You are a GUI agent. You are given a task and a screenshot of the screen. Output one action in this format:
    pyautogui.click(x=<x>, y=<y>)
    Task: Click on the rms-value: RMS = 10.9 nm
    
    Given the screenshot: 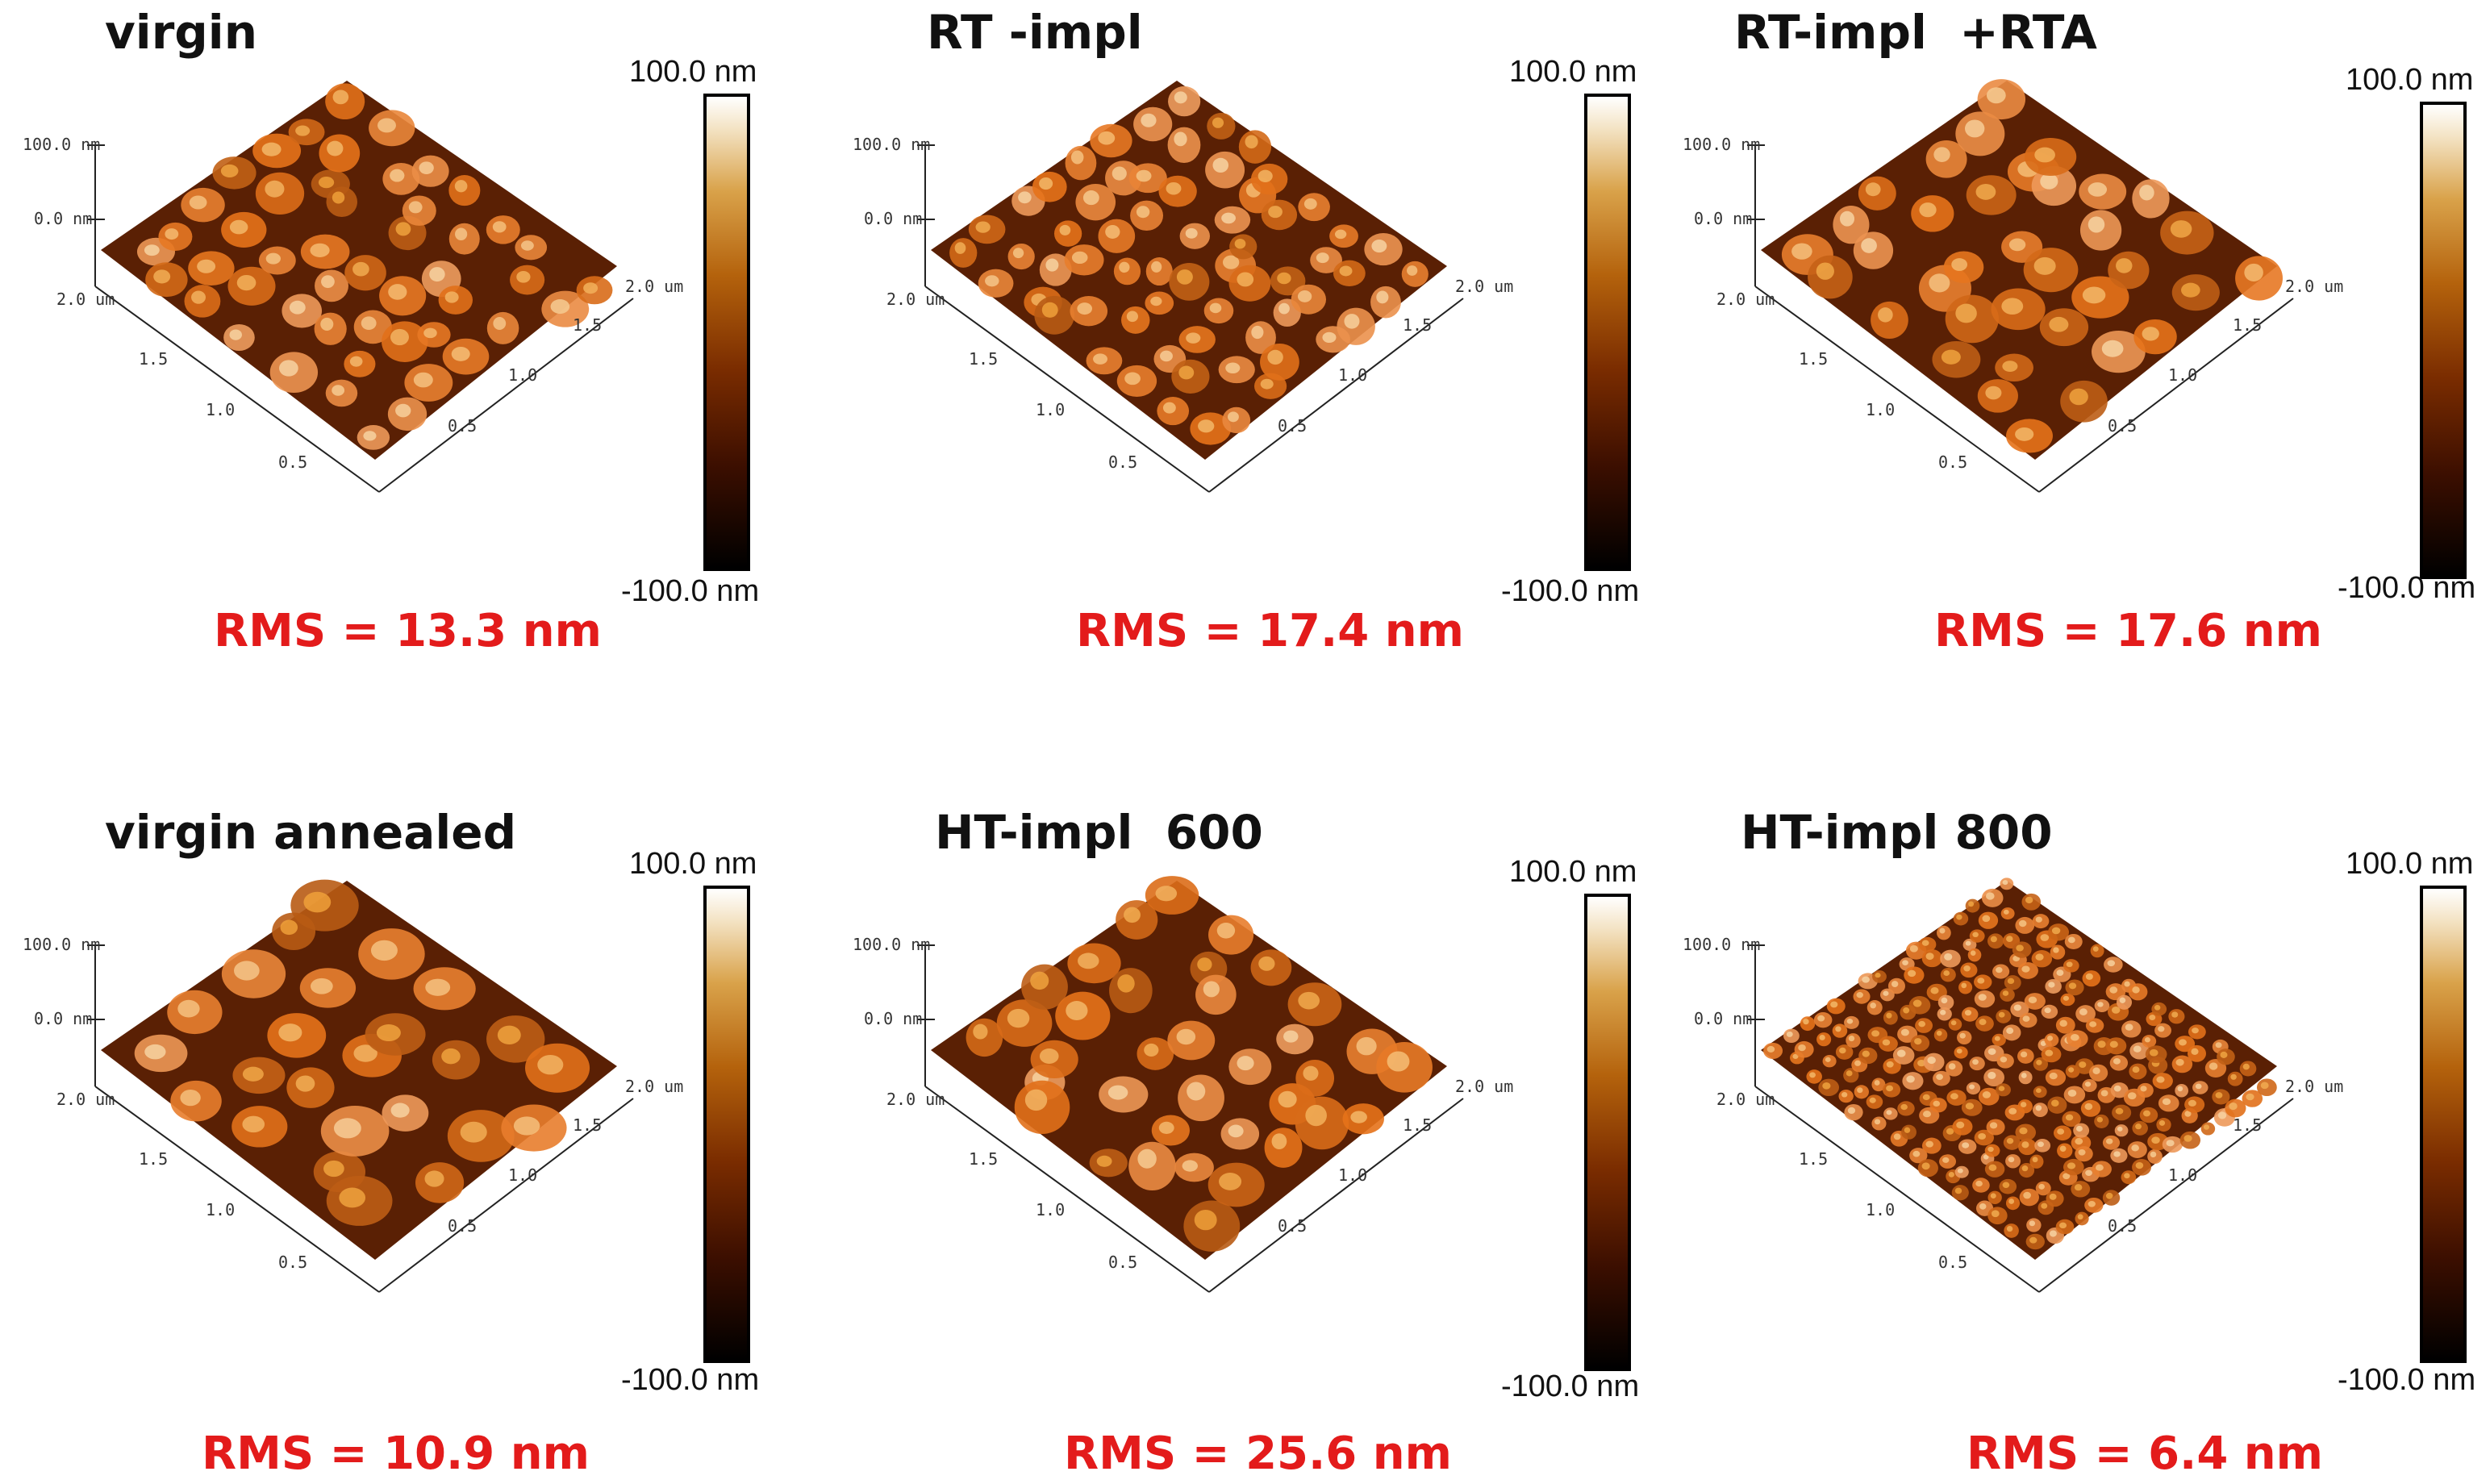 What is the action you would take?
    pyautogui.click(x=396, y=1454)
    